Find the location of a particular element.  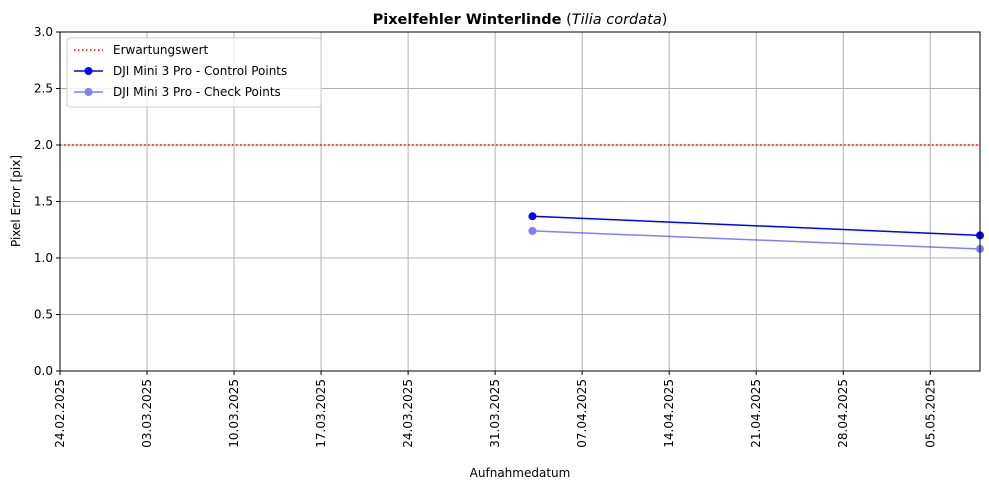

x-tick-label: 05.05.2025 is located at coordinates (930, 413).